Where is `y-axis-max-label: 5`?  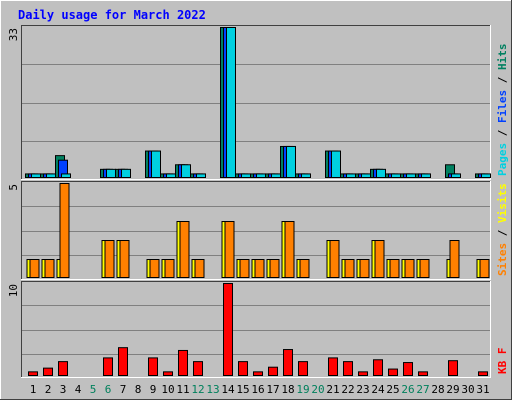
y-axis-max-label: 5 is located at coordinates (13, 187).